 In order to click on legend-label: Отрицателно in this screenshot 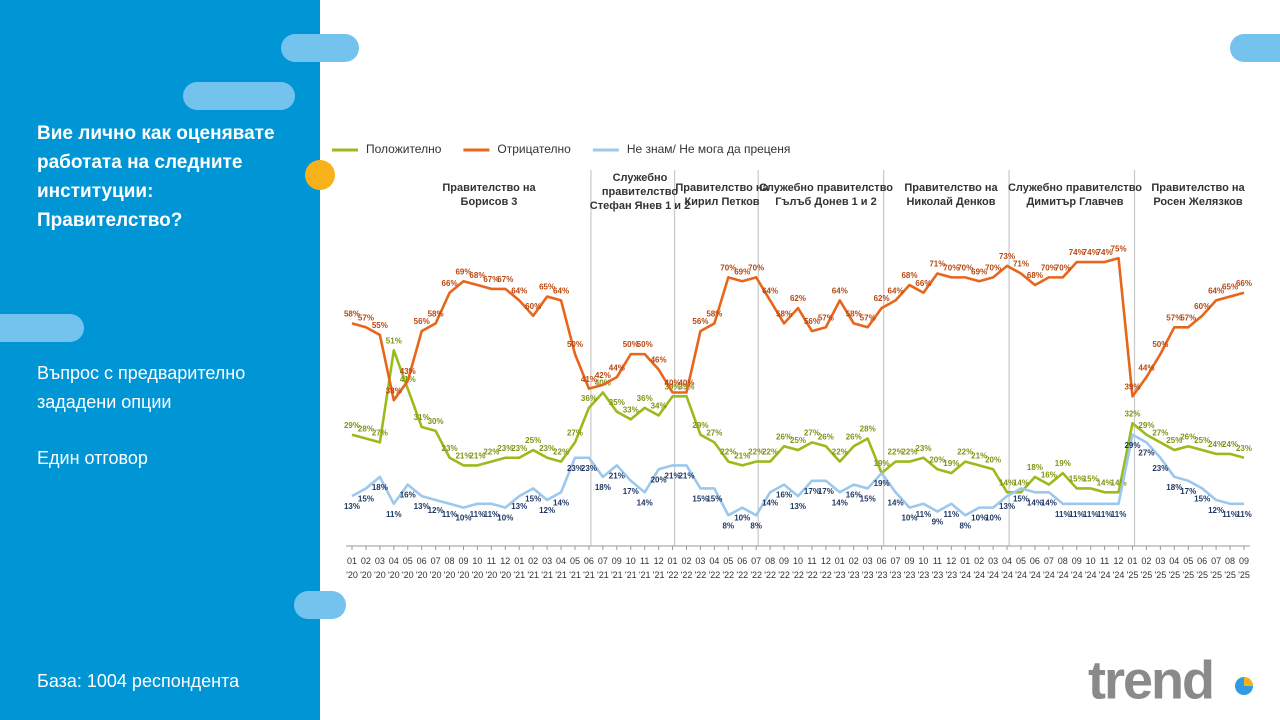, I will do `click(534, 149)`.